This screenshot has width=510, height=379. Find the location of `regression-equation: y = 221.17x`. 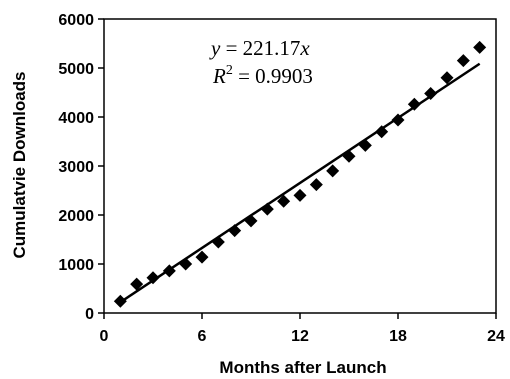

regression-equation: y = 221.17x is located at coordinates (259, 48).